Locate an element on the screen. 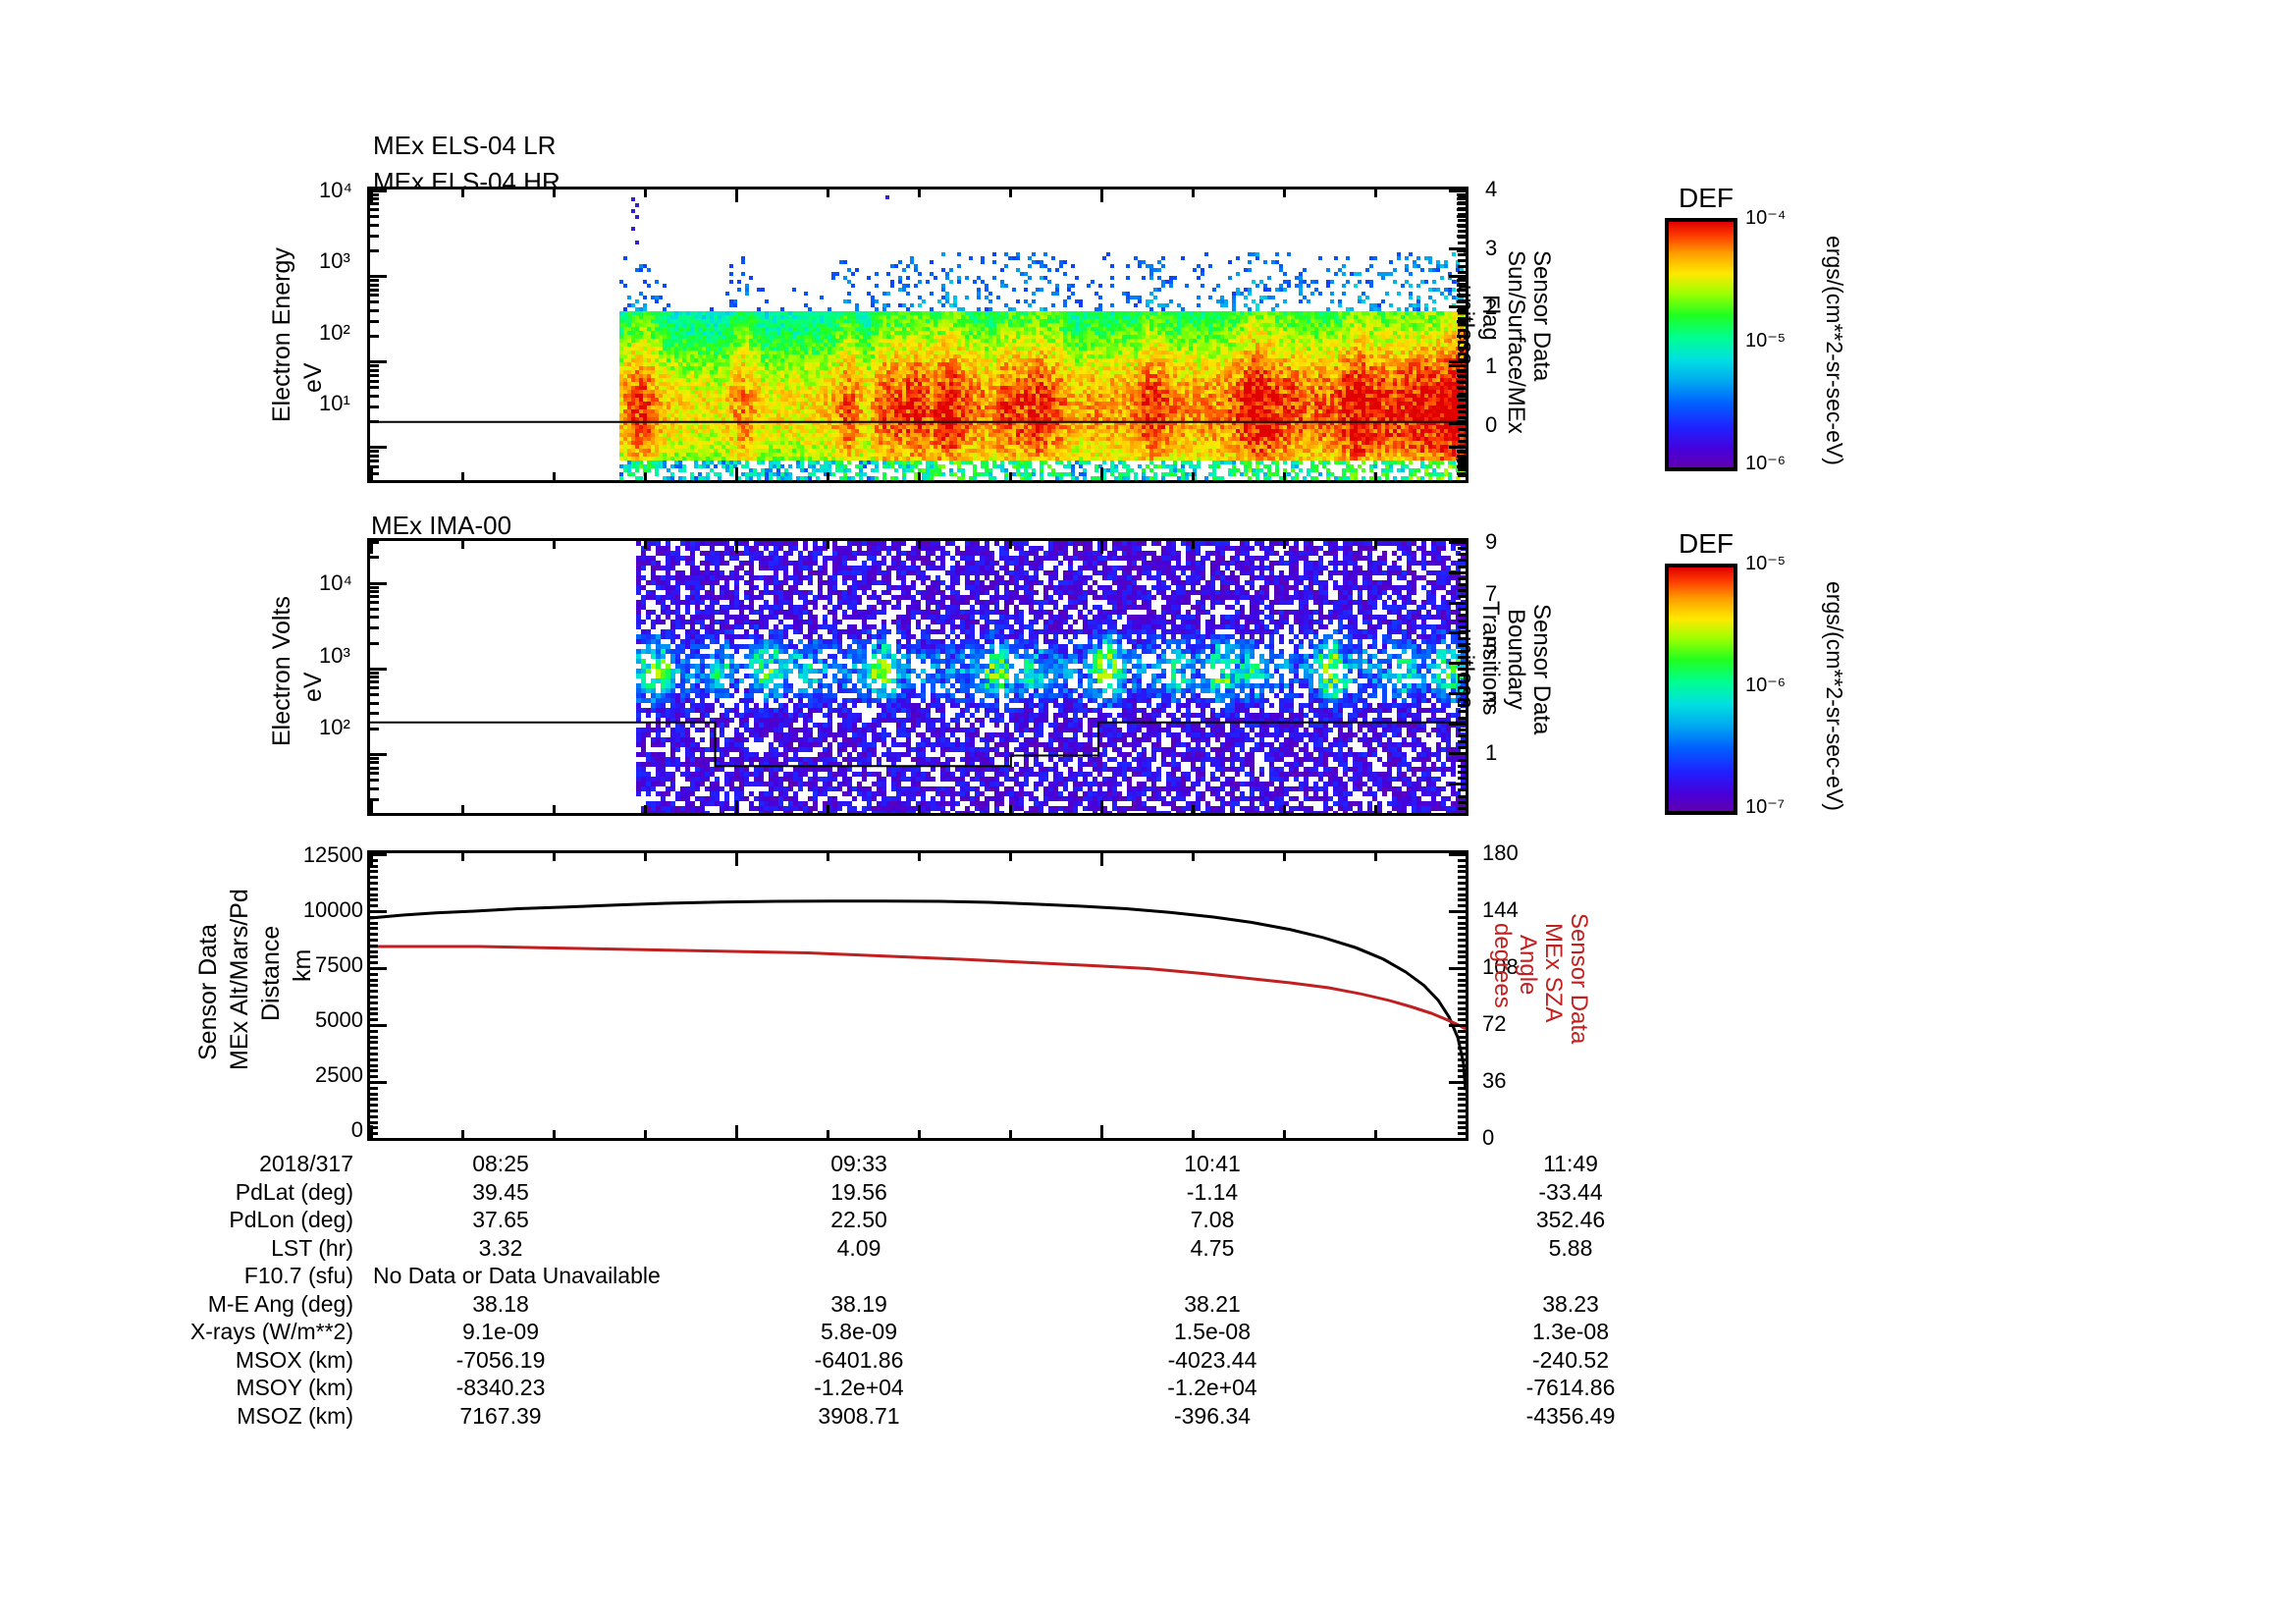 This screenshot has height=1623, width=2296. table-row-label: X-rays (W/m**2) is located at coordinates (271, 1332).